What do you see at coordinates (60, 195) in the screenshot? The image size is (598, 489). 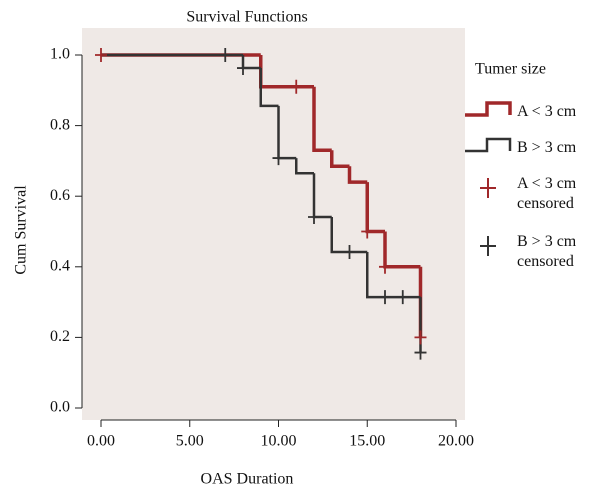 I see `y-tick-label: 0.6` at bounding box center [60, 195].